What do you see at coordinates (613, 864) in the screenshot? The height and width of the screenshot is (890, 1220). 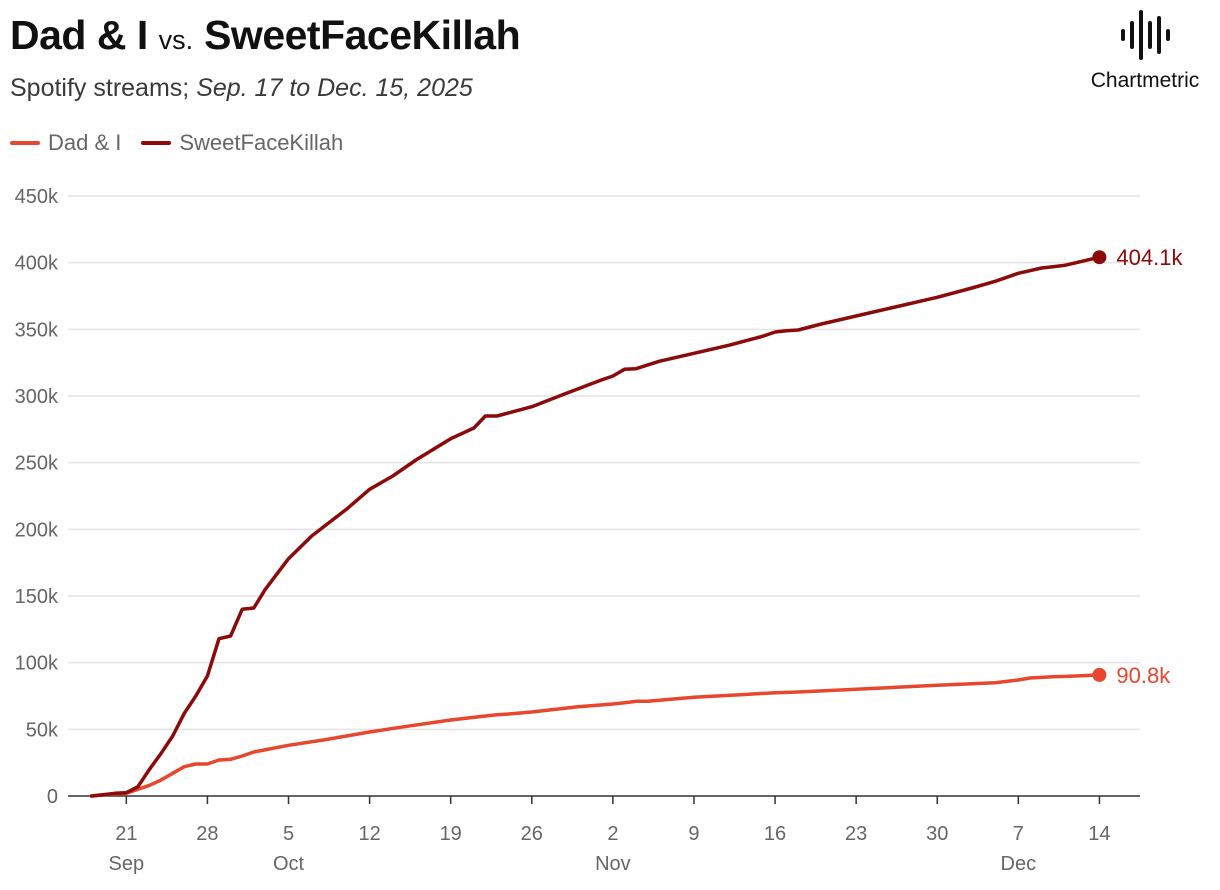 I see `x-month-label: Nov` at bounding box center [613, 864].